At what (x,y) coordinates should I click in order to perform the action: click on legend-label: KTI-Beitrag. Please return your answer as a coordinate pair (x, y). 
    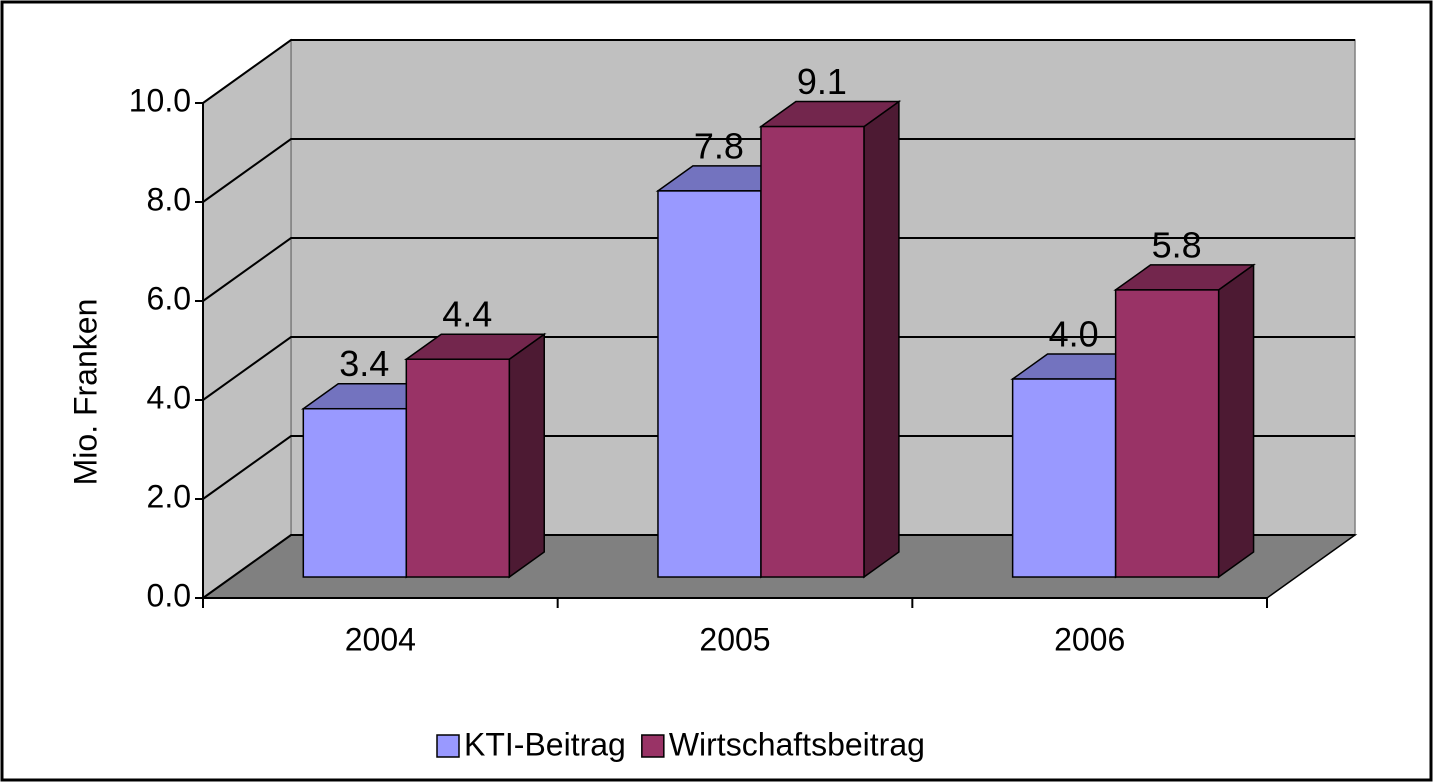
    Looking at the image, I should click on (545, 744).